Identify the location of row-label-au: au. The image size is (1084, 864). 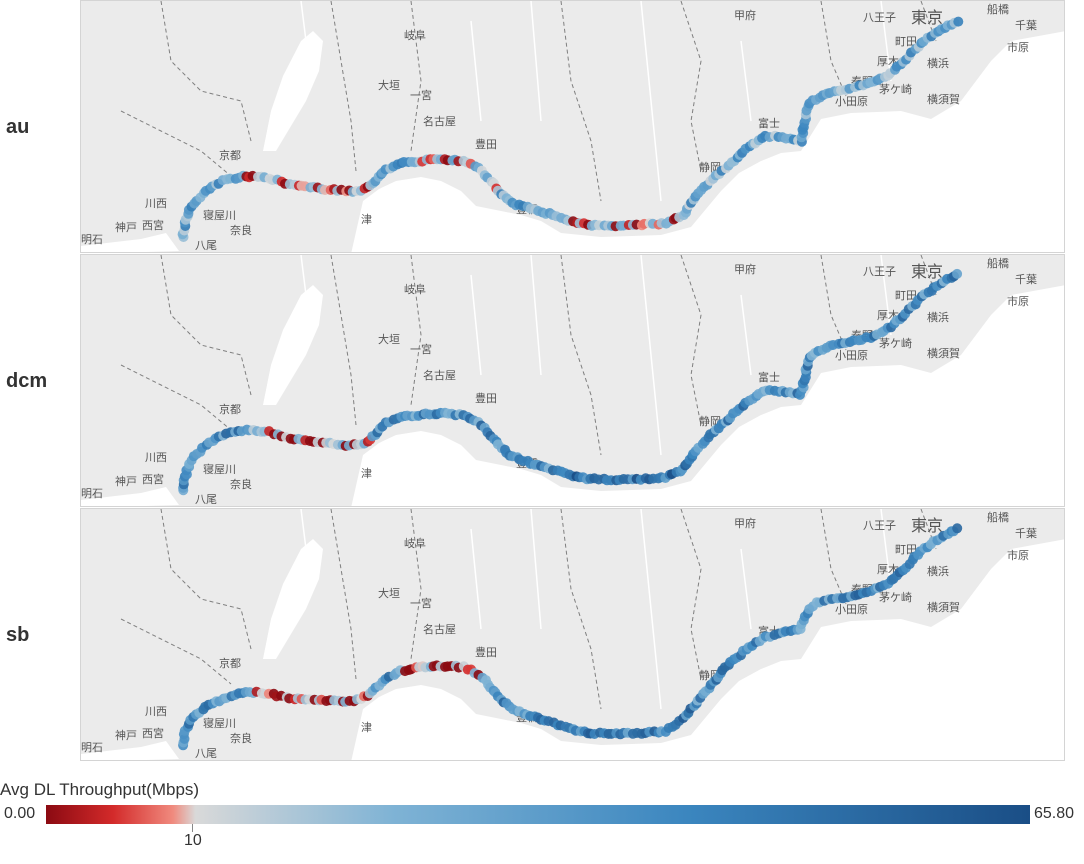
(18, 127).